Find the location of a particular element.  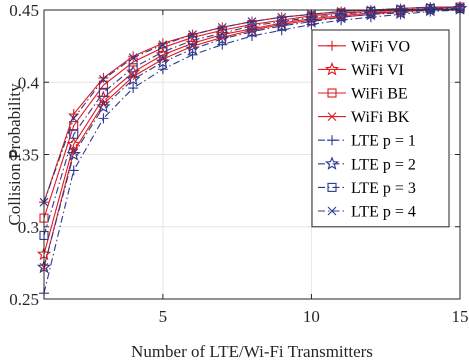

legend-label: LTE p = 3 is located at coordinates (383, 188).